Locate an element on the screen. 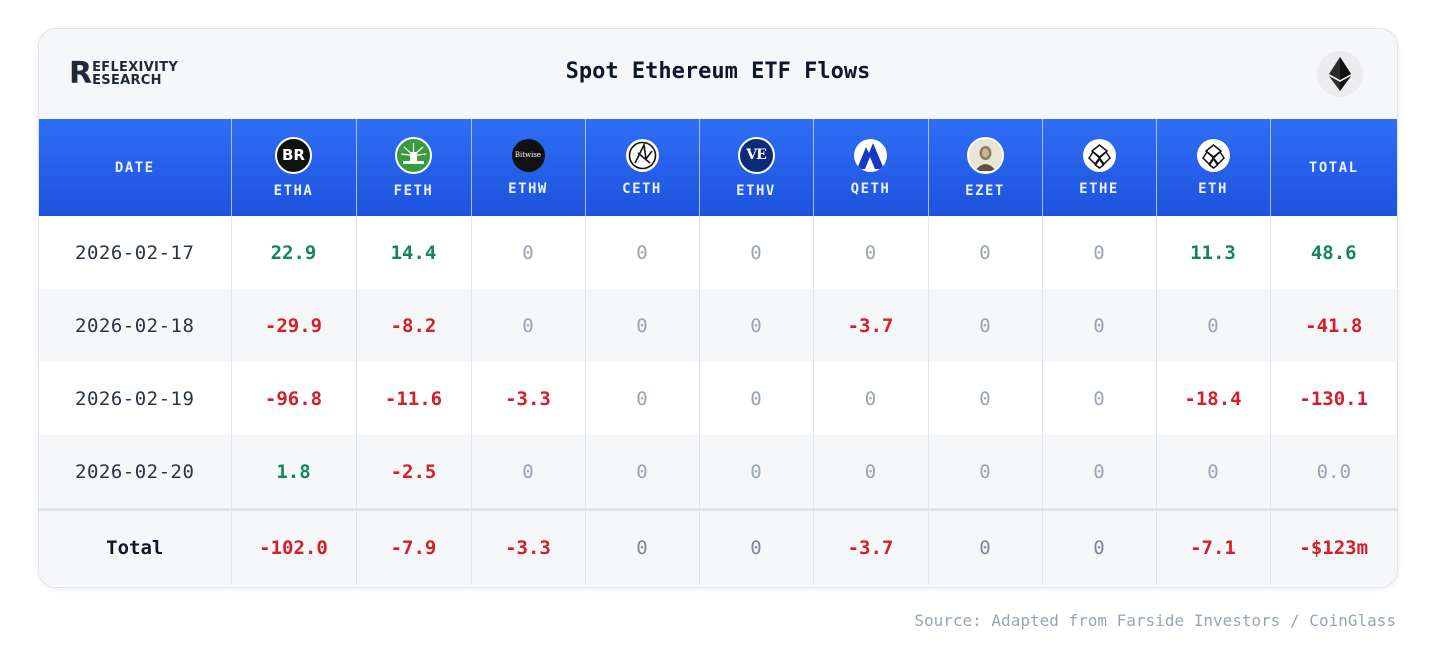 This screenshot has height=646, width=1456. total-cell-etha: -102.0 is located at coordinates (294, 546).